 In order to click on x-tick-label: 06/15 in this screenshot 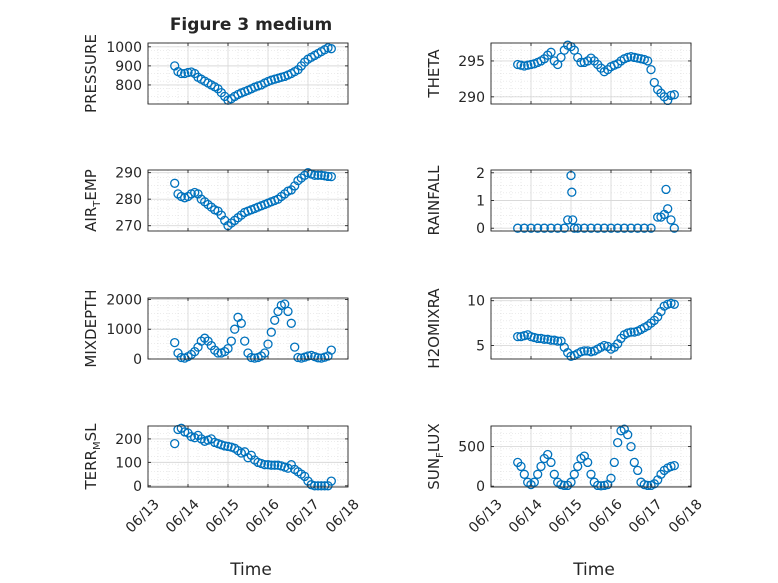, I will do `click(566, 516)`.